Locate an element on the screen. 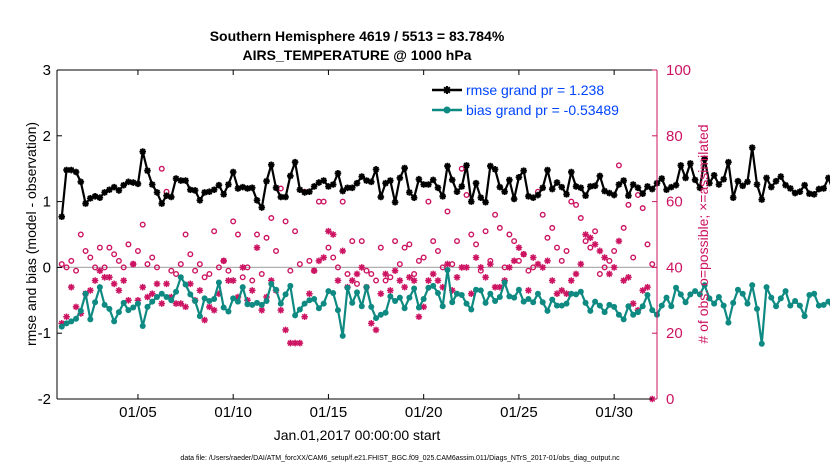  legend-rmse-label: rmse grand pr = 1.238 is located at coordinates (535, 90).